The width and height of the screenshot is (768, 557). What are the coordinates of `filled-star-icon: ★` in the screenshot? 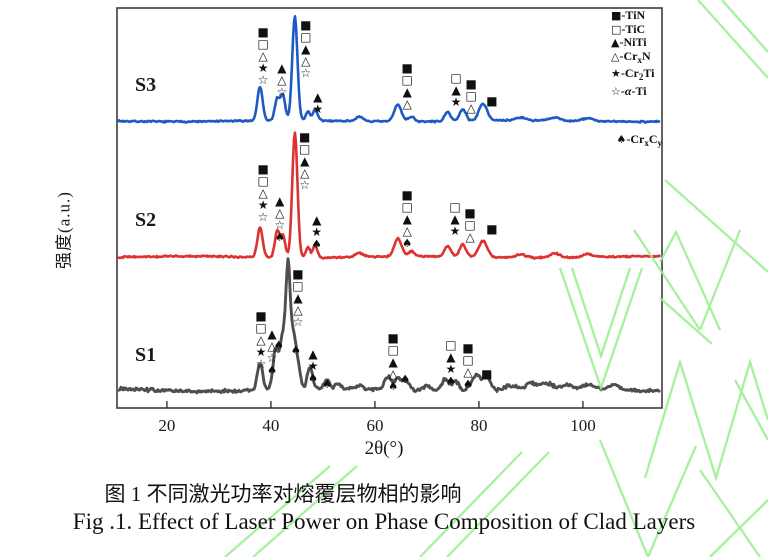 It's located at (616, 73).